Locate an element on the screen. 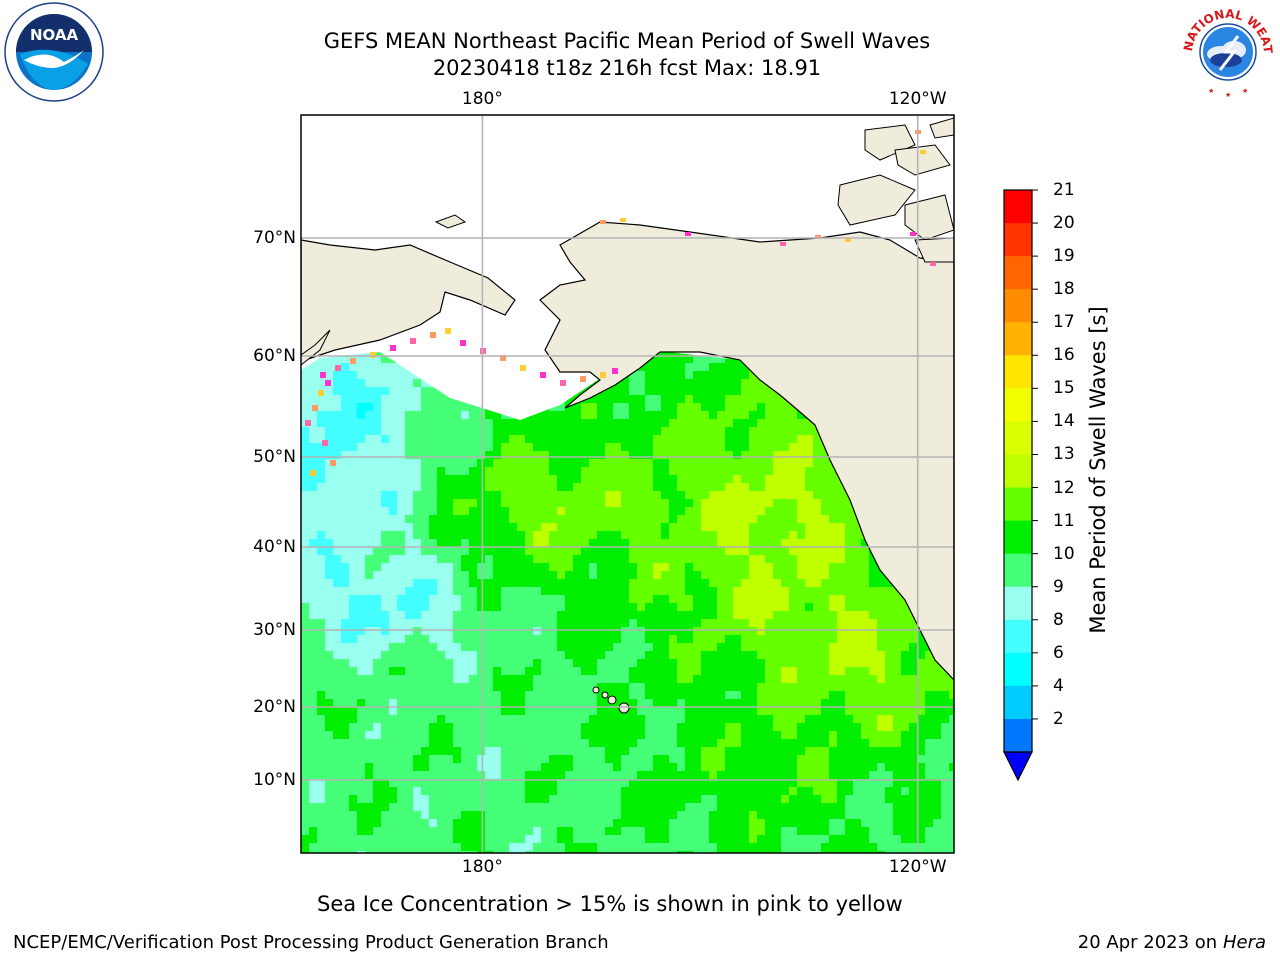  colorbar-tick-label: 12 is located at coordinates (1064, 487).